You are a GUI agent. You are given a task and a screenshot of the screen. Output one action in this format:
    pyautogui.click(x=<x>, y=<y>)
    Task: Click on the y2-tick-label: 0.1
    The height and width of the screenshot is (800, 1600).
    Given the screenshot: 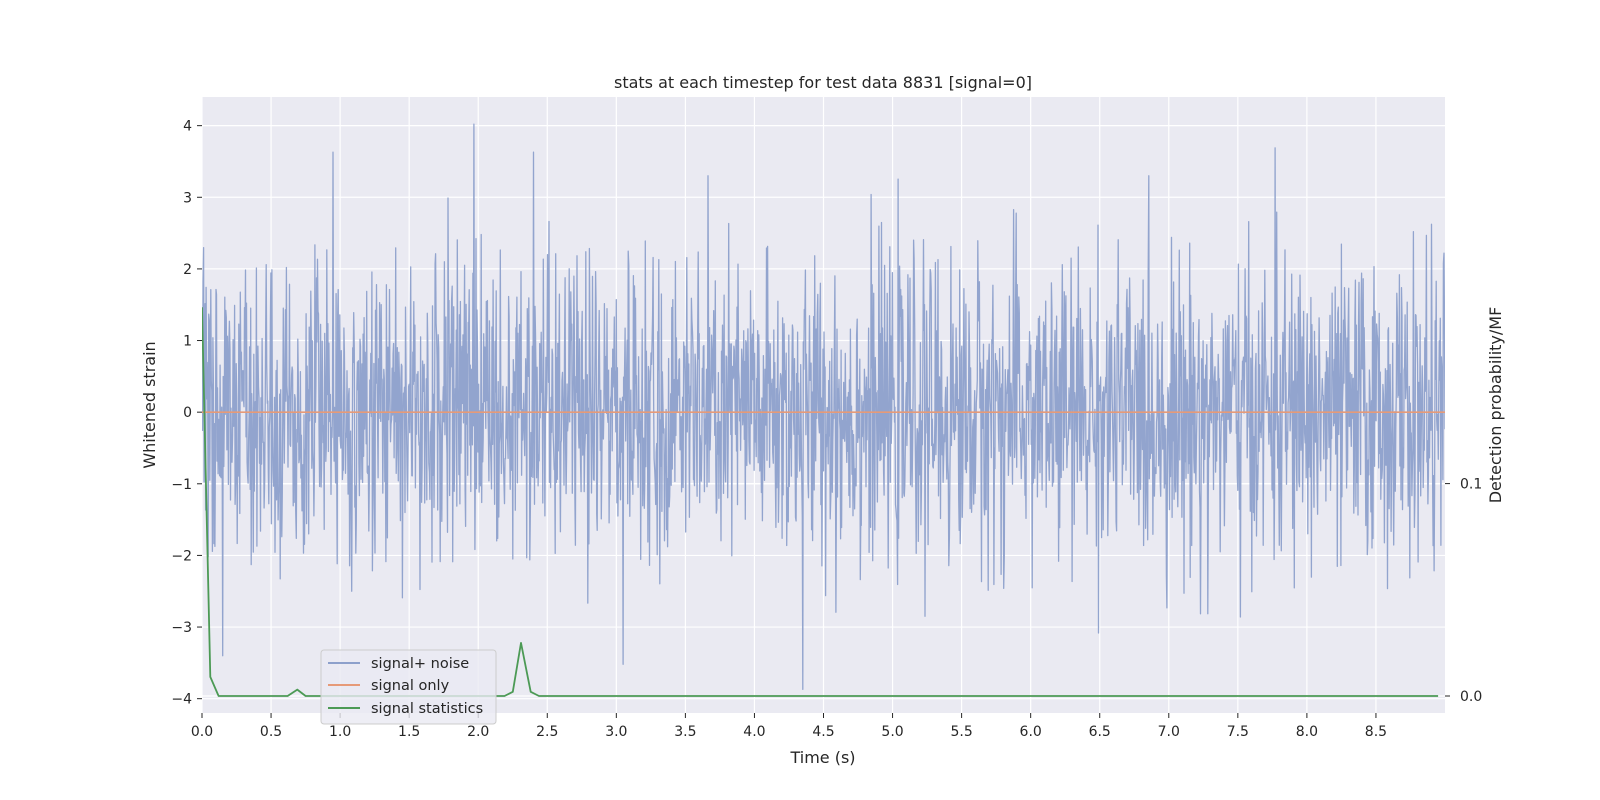 What is the action you would take?
    pyautogui.click(x=1471, y=485)
    